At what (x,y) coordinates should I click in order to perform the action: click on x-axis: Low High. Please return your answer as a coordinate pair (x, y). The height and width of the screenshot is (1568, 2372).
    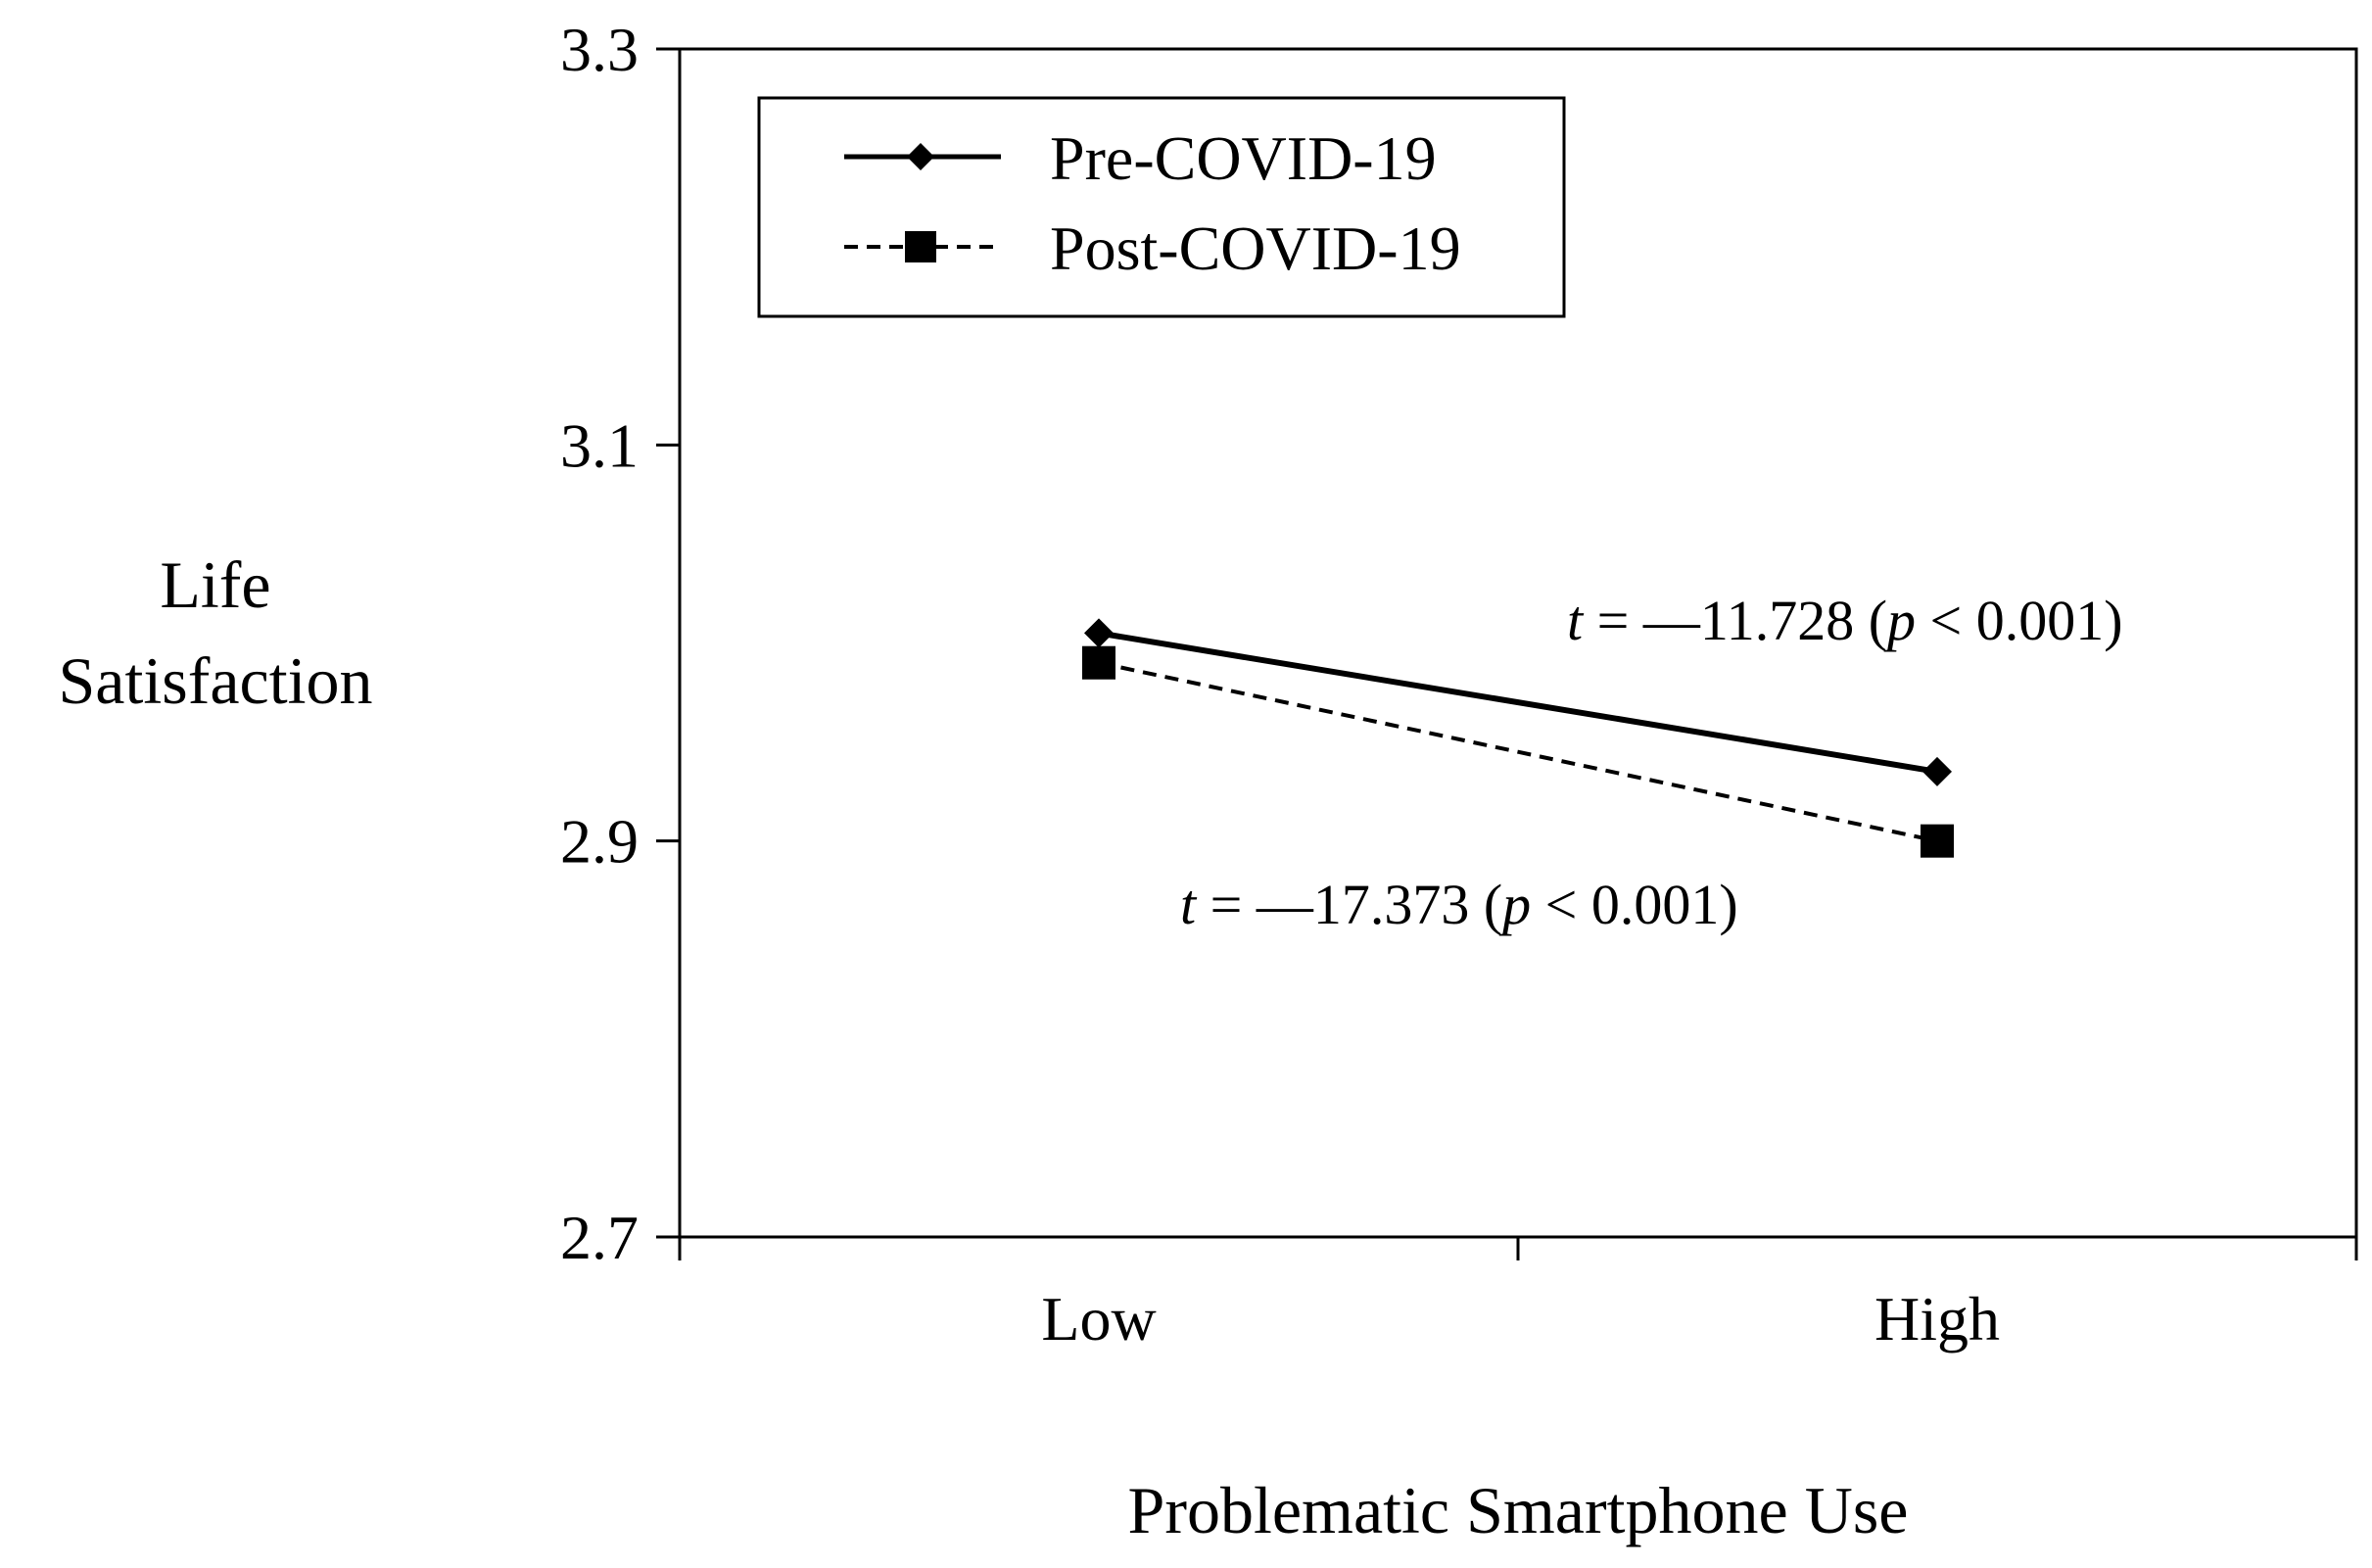
    Looking at the image, I should click on (1518, 1295).